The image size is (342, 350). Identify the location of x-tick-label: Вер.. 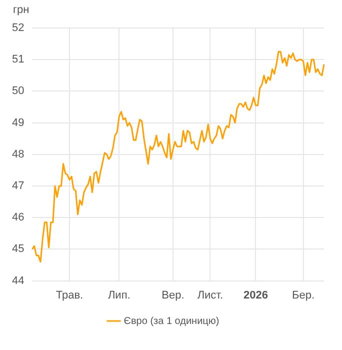
(173, 295).